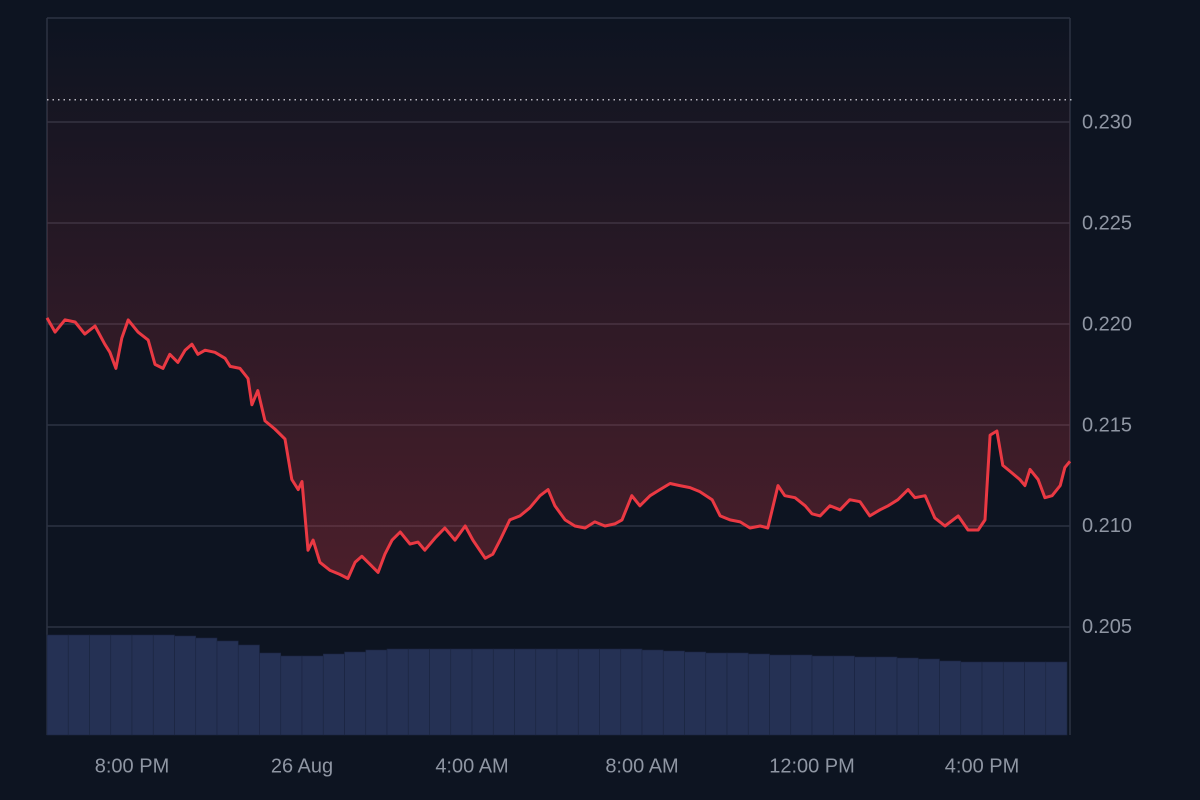  I want to click on y-tick-label: 0.230, so click(1107, 122).